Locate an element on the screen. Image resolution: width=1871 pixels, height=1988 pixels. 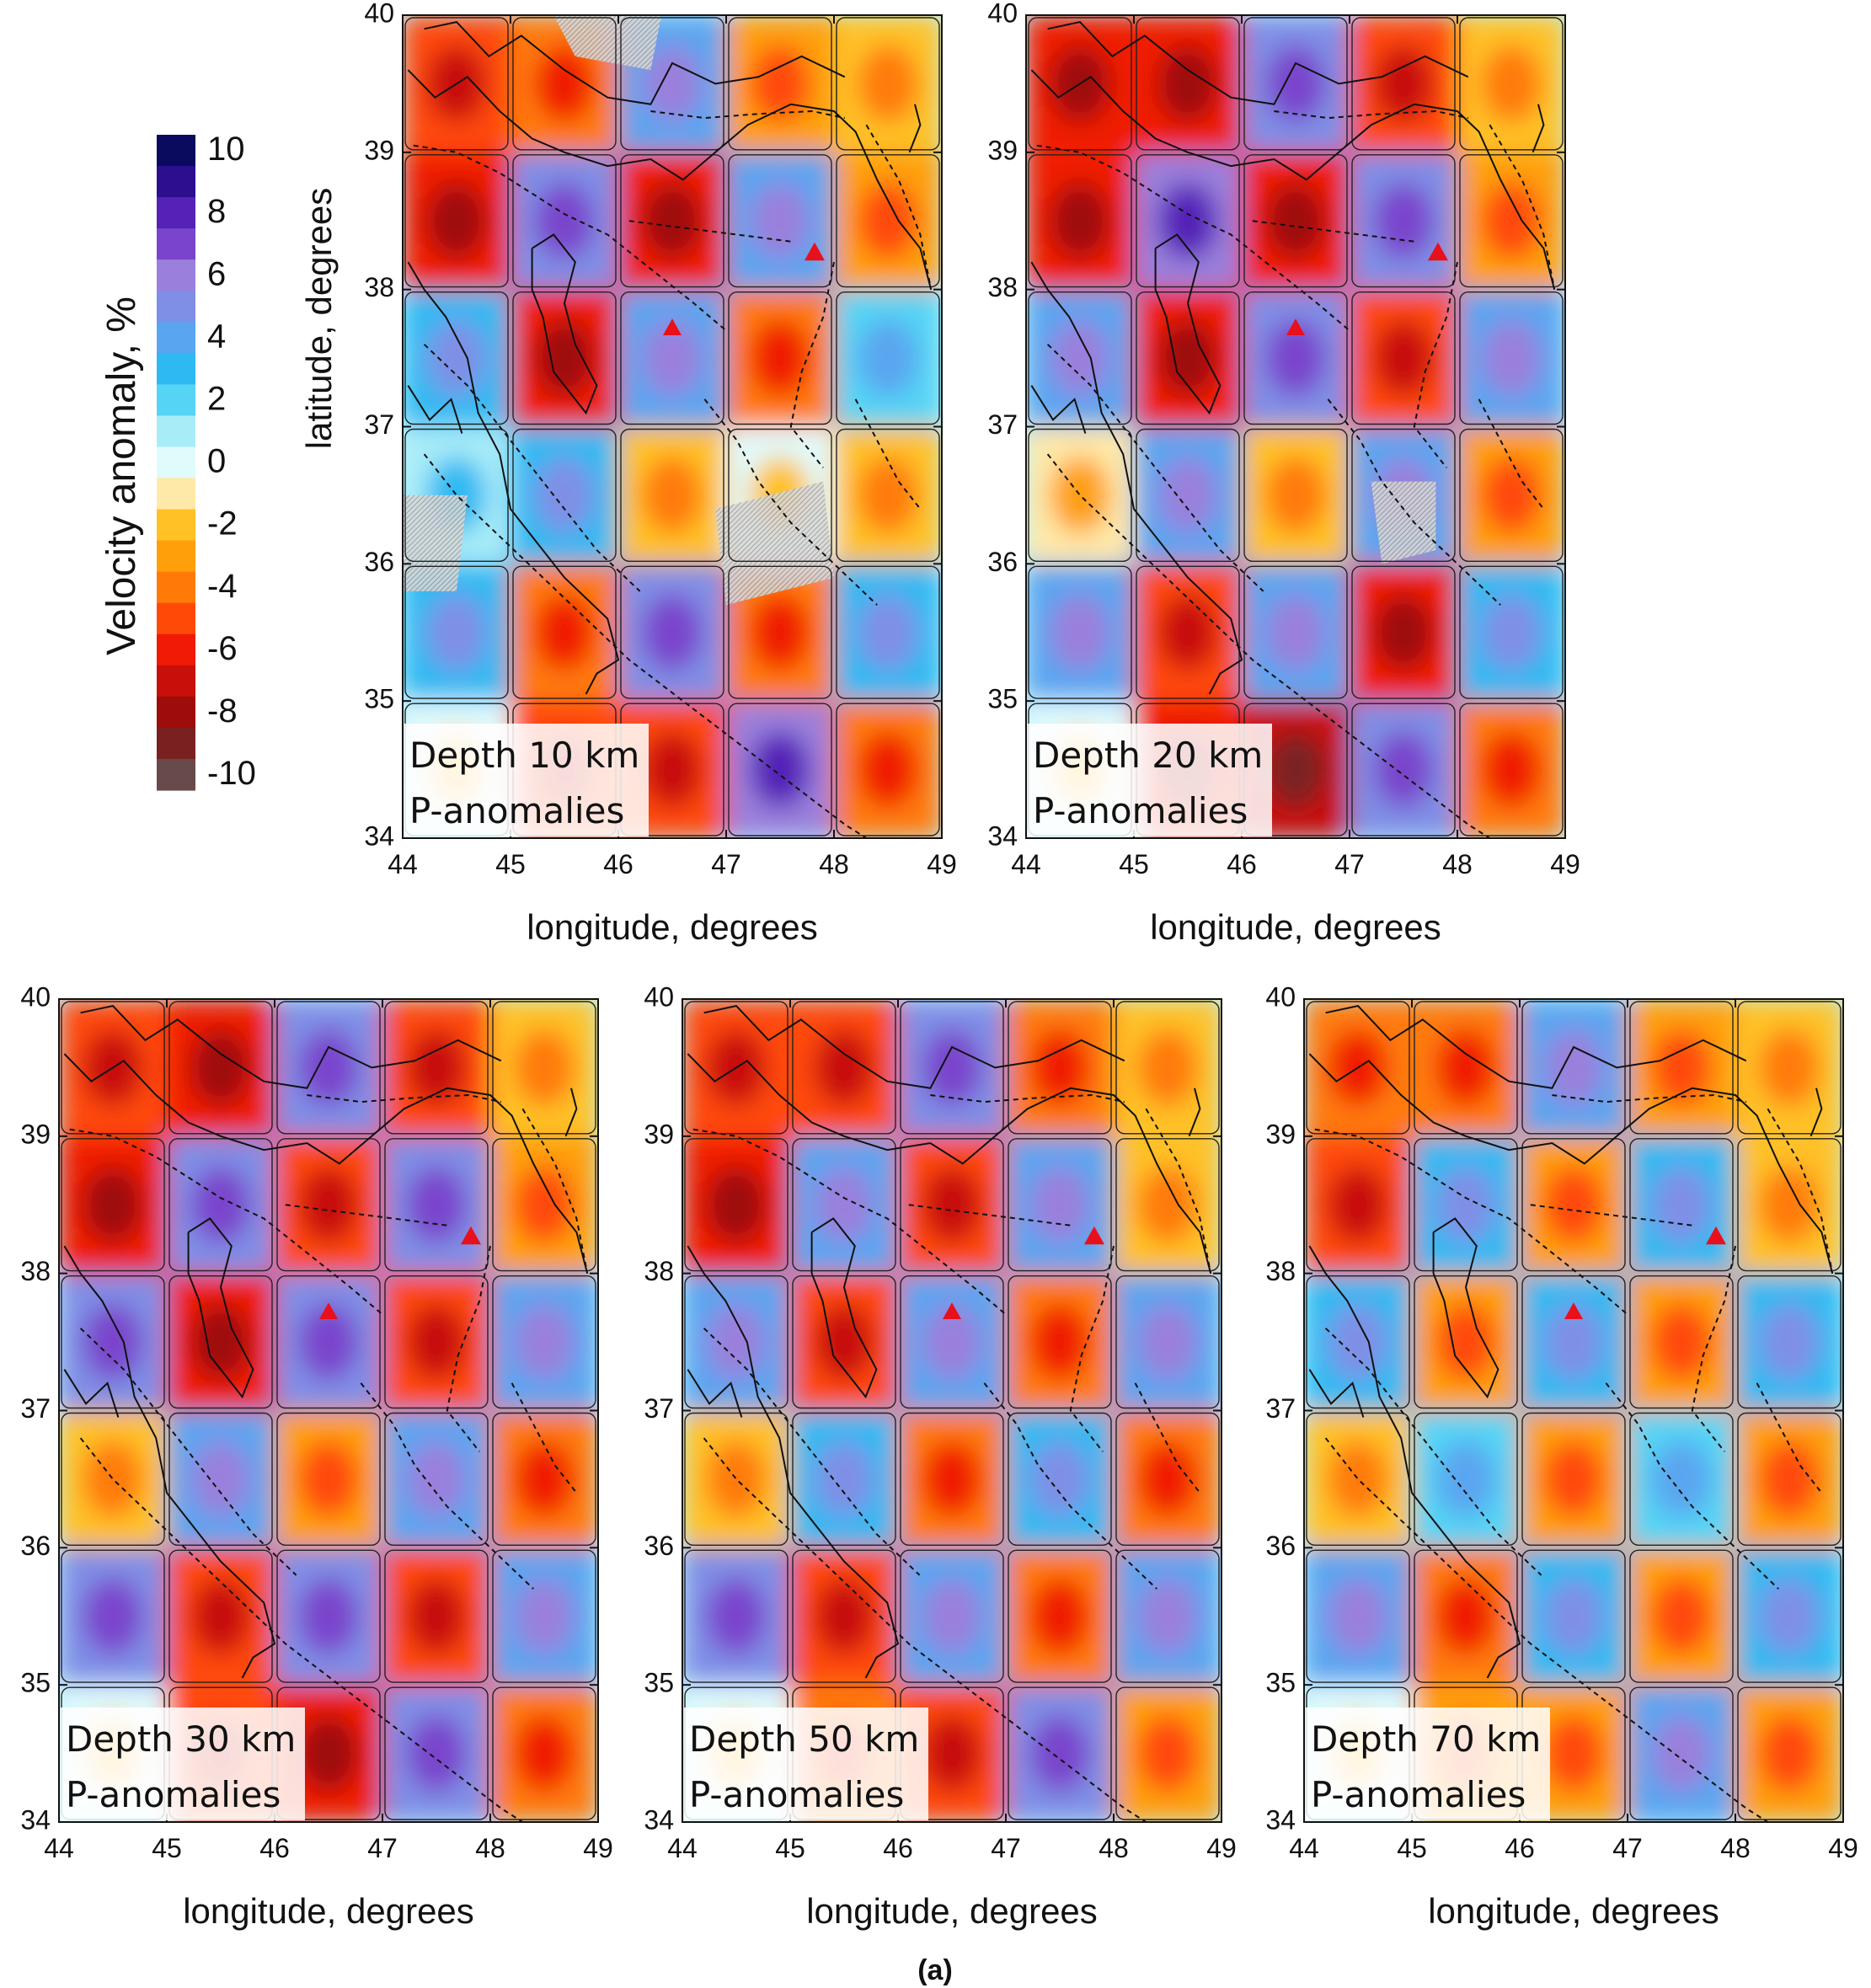
x-tick-label: 44 is located at coordinates (1304, 1848).